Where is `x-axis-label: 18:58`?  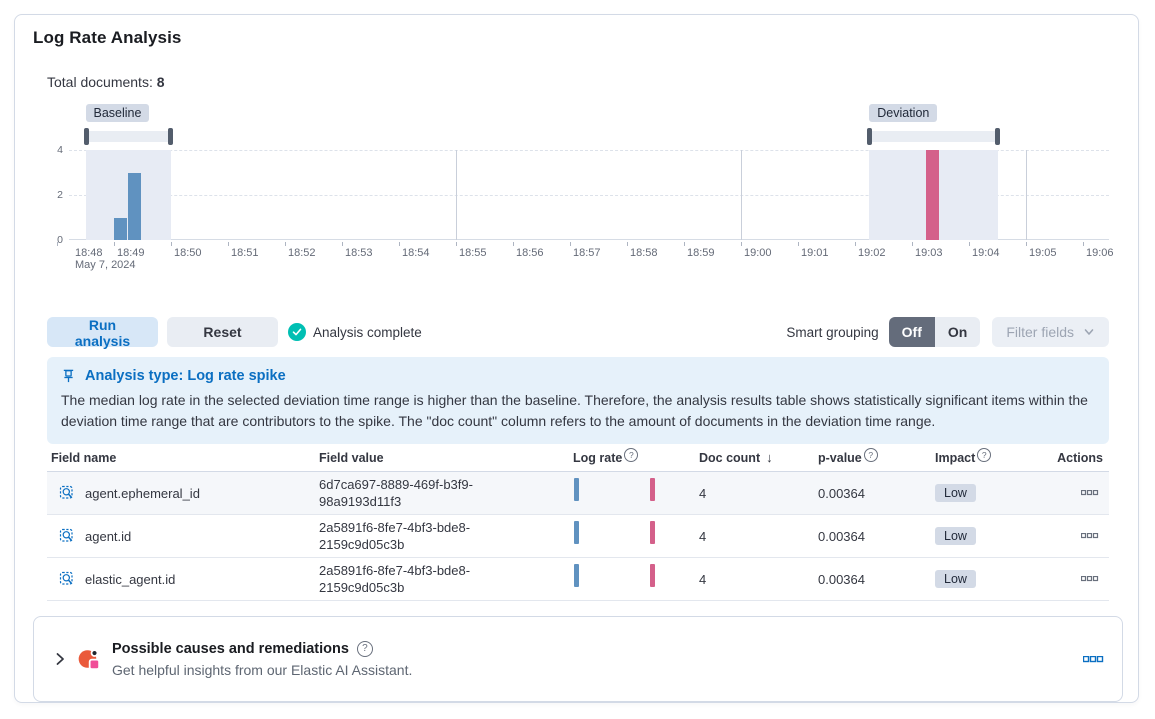
x-axis-label: 18:58 is located at coordinates (644, 253).